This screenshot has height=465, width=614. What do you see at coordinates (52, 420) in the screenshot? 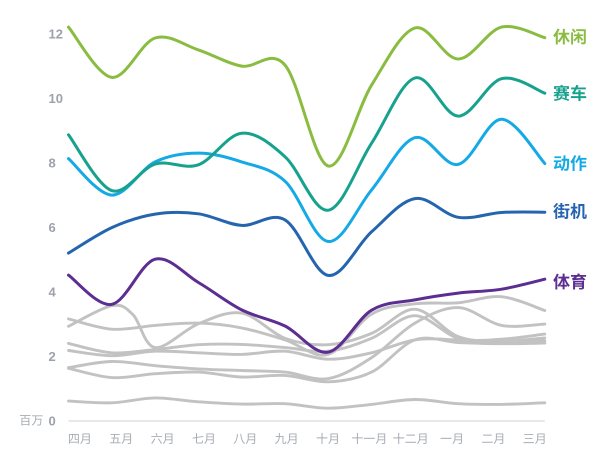
I see `svg-text: 0` at bounding box center [52, 420].